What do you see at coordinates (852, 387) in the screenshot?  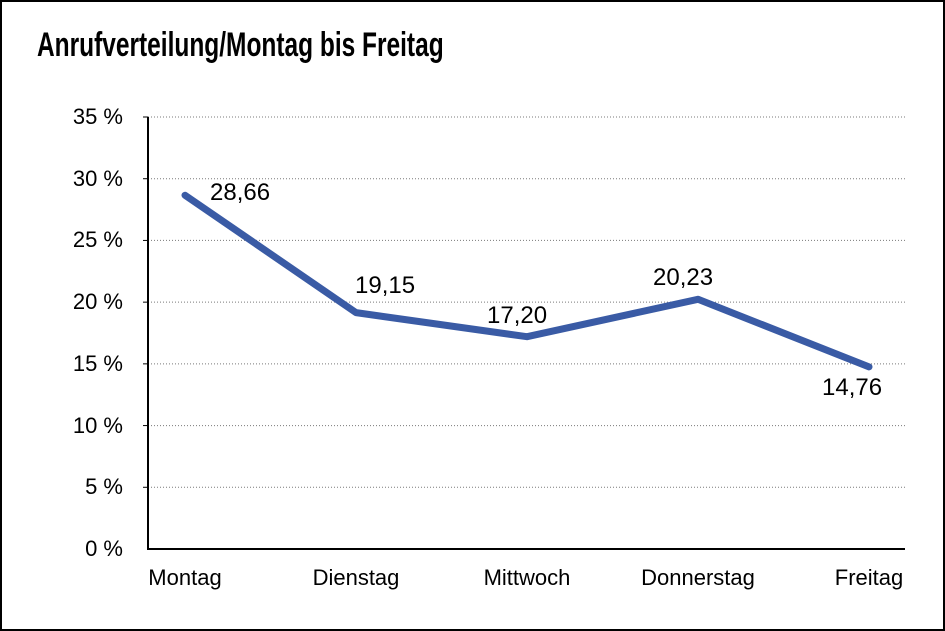 I see `data-point-label: 14,76` at bounding box center [852, 387].